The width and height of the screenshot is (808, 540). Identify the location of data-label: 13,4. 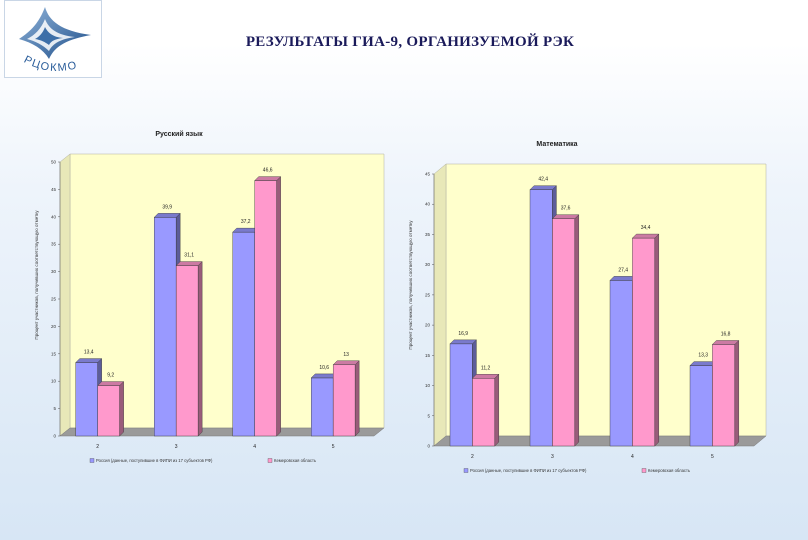
(89, 353).